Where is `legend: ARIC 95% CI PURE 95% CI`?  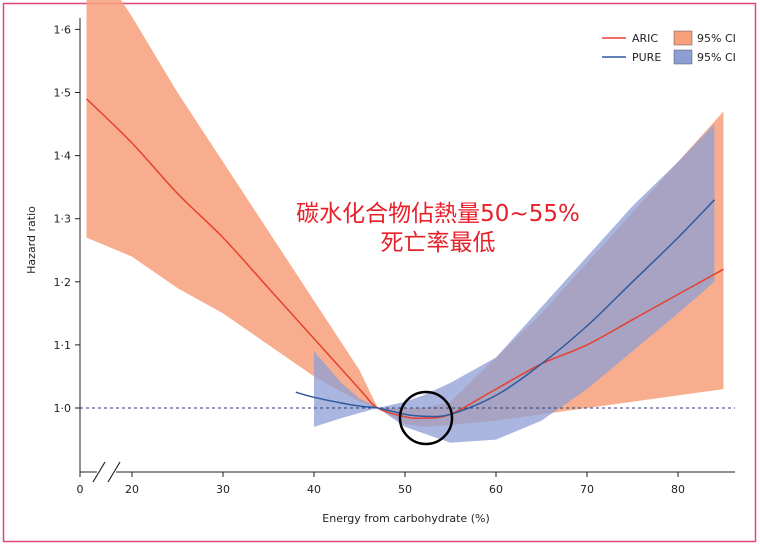
legend: ARIC 95% CI PURE 95% CI is located at coordinates (669, 47).